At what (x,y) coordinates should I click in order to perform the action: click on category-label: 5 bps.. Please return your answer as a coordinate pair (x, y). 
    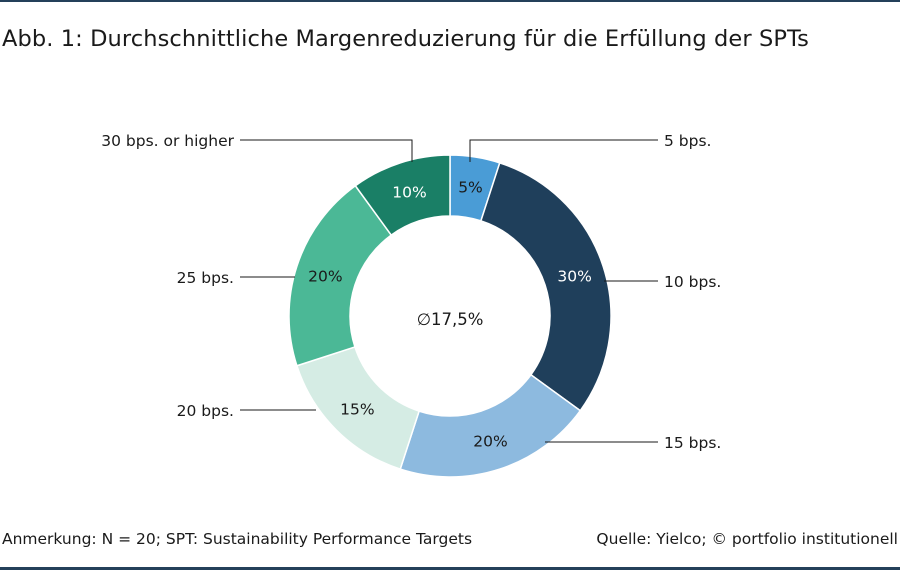
    Looking at the image, I should click on (687, 141).